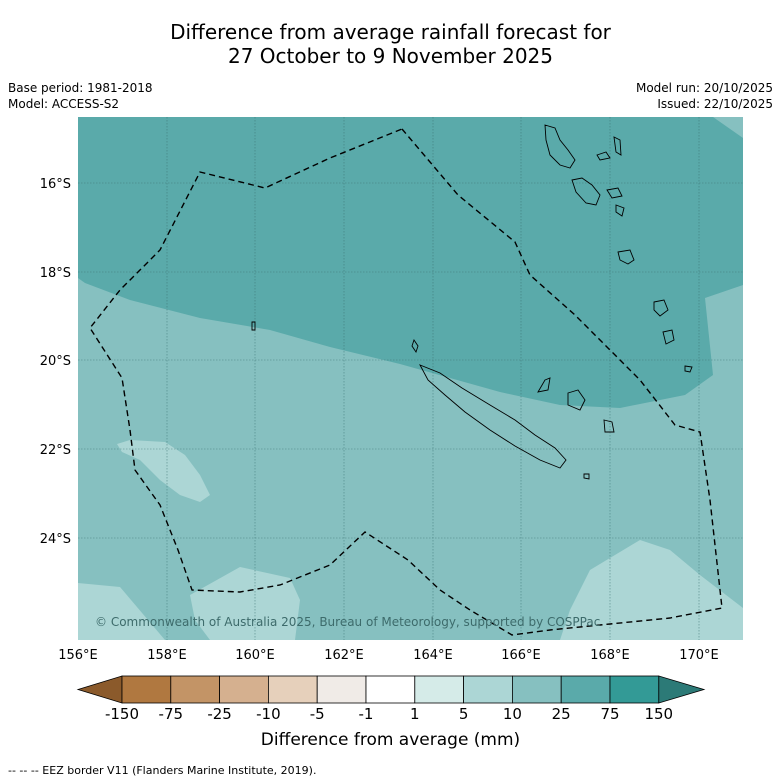 The width and height of the screenshot is (781, 781). What do you see at coordinates (415, 346) in the screenshot?
I see `belep-island` at bounding box center [415, 346].